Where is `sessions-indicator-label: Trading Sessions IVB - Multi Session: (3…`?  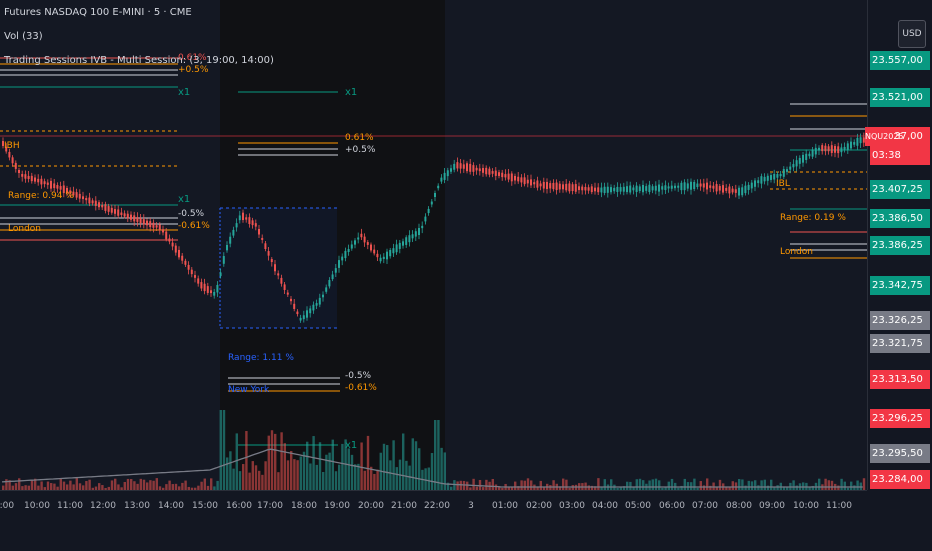
sessions-indicator-label: Trading Sessions IVB - Multi Session: (3… is located at coordinates (139, 60).